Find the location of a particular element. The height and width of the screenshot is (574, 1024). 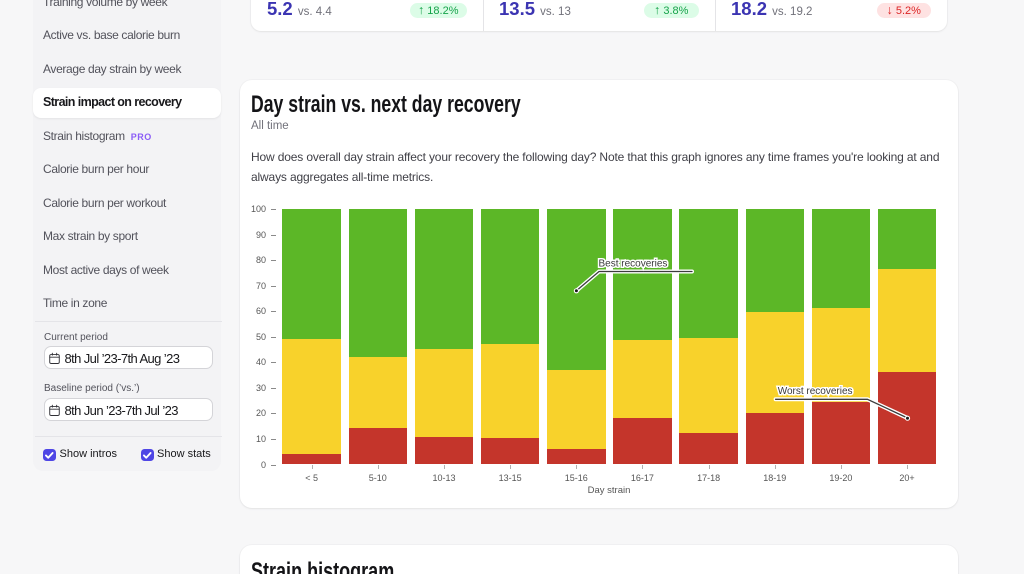

svg-text: Best recoveries is located at coordinates (633, 263).